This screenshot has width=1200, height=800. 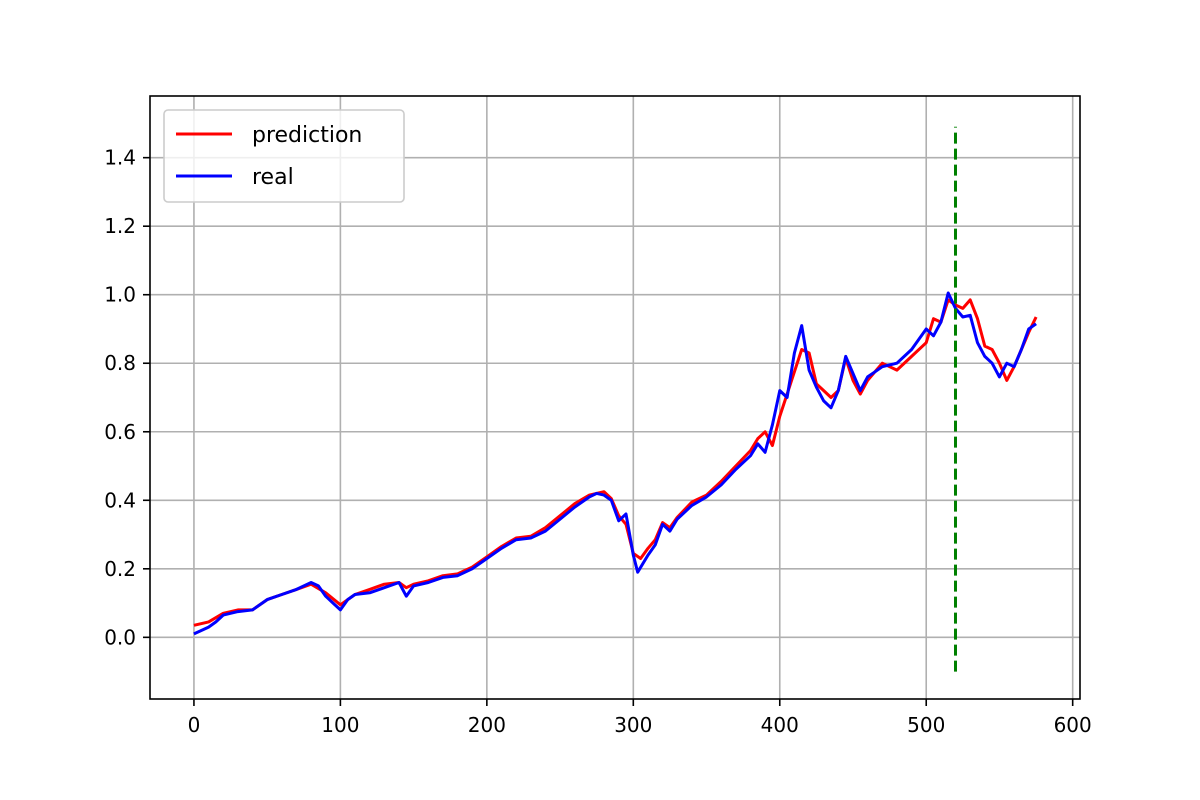 I want to click on y-tick-label: 0.6, so click(x=120, y=432).